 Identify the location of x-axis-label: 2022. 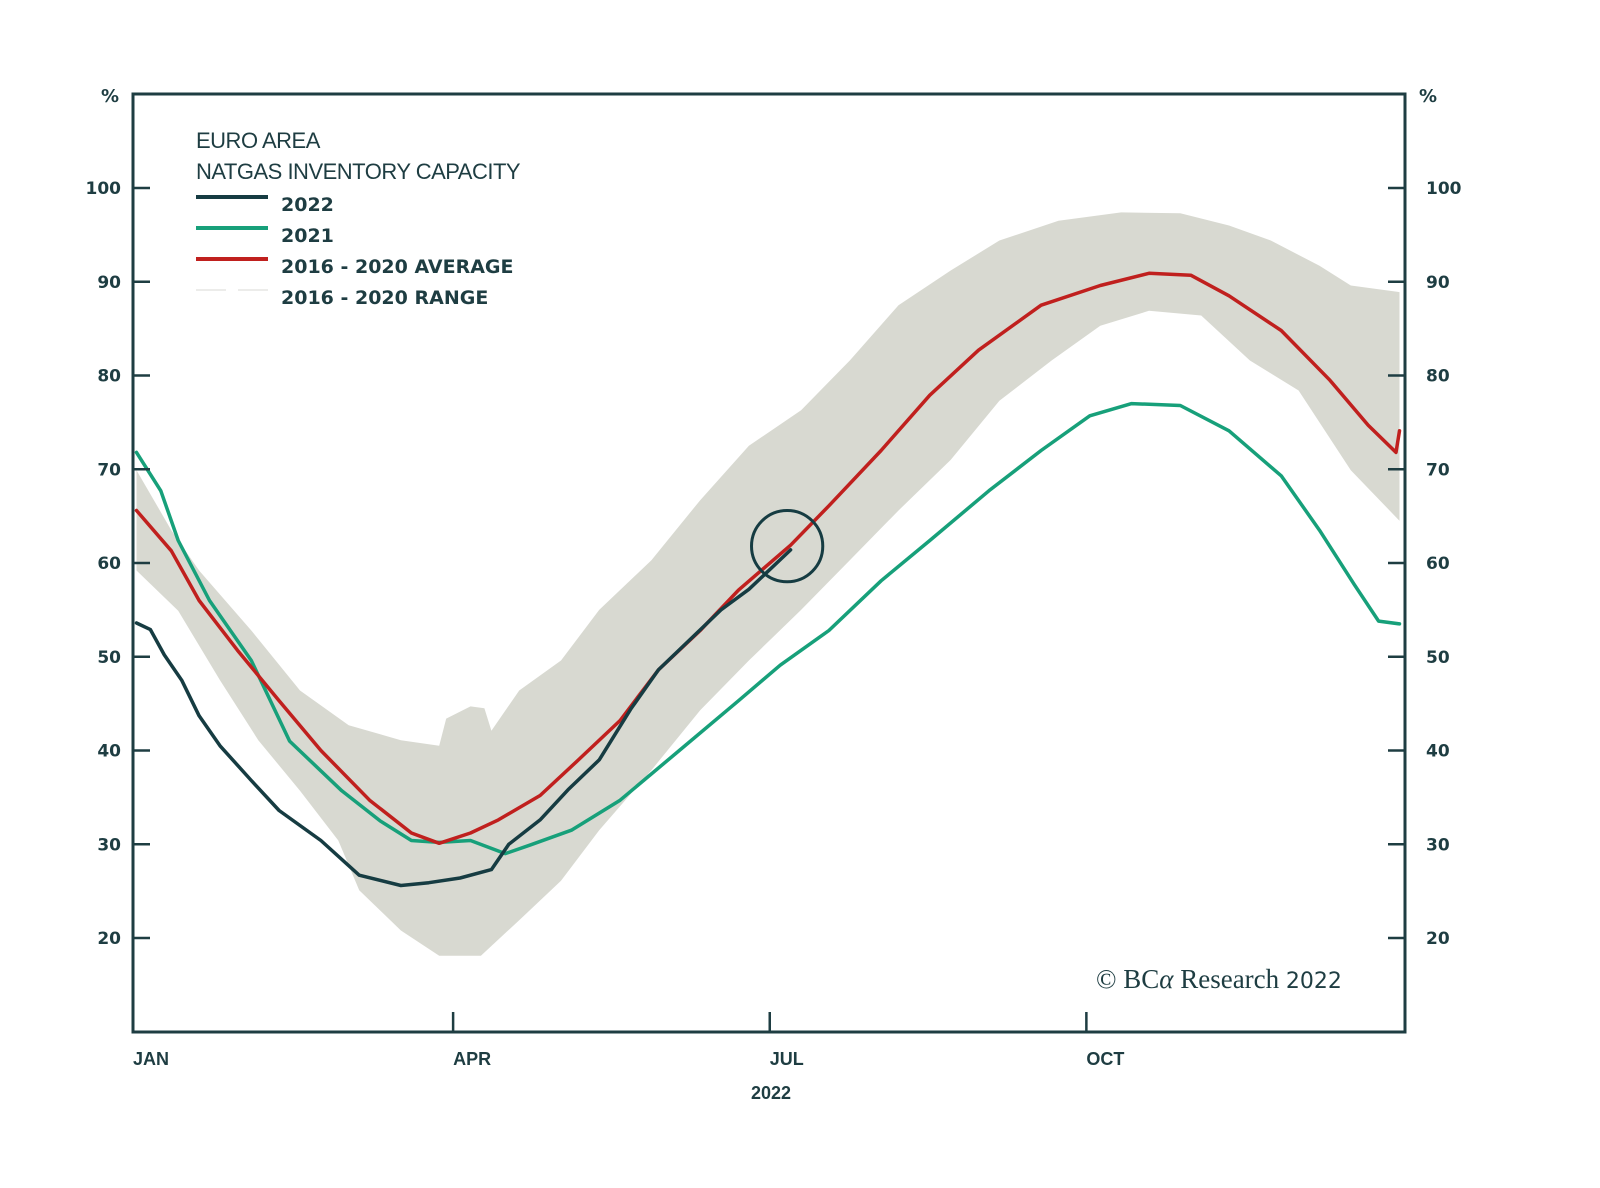
(771, 1093).